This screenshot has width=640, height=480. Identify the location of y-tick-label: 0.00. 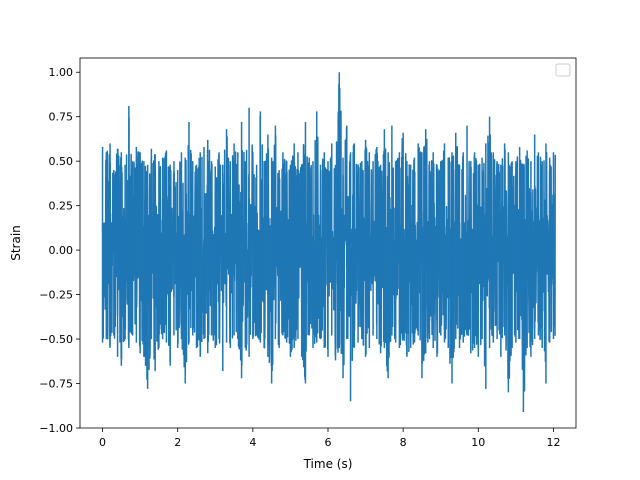
(61, 250).